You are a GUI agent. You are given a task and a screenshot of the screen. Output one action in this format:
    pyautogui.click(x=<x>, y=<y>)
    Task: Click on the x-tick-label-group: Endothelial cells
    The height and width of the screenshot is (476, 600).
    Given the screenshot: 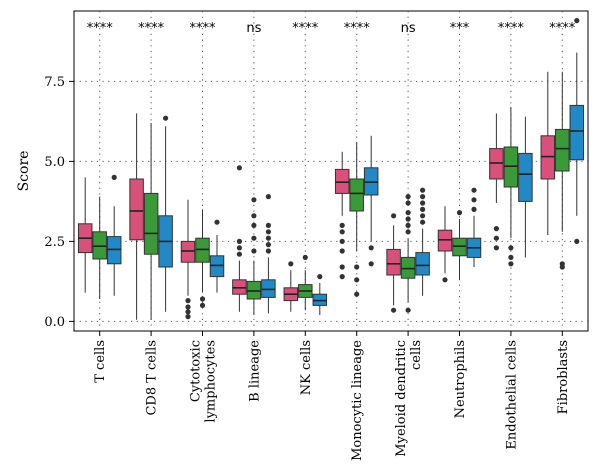 What is the action you would take?
    pyautogui.click(x=511, y=395)
    